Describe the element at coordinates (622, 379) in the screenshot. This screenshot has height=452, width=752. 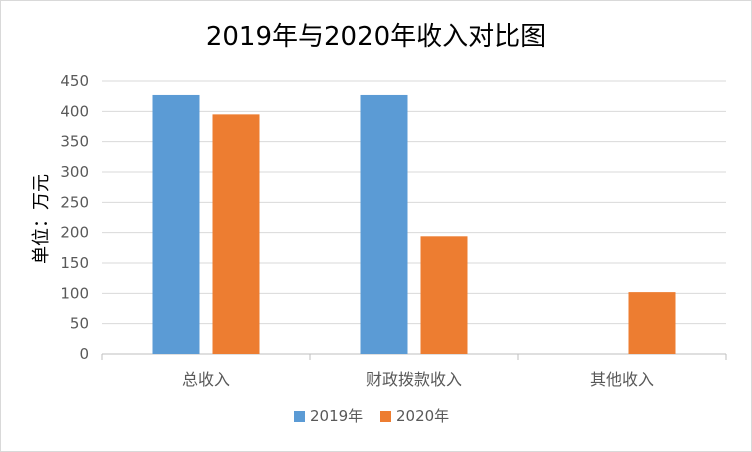
I see `x-category-label: 其他收入` at that location.